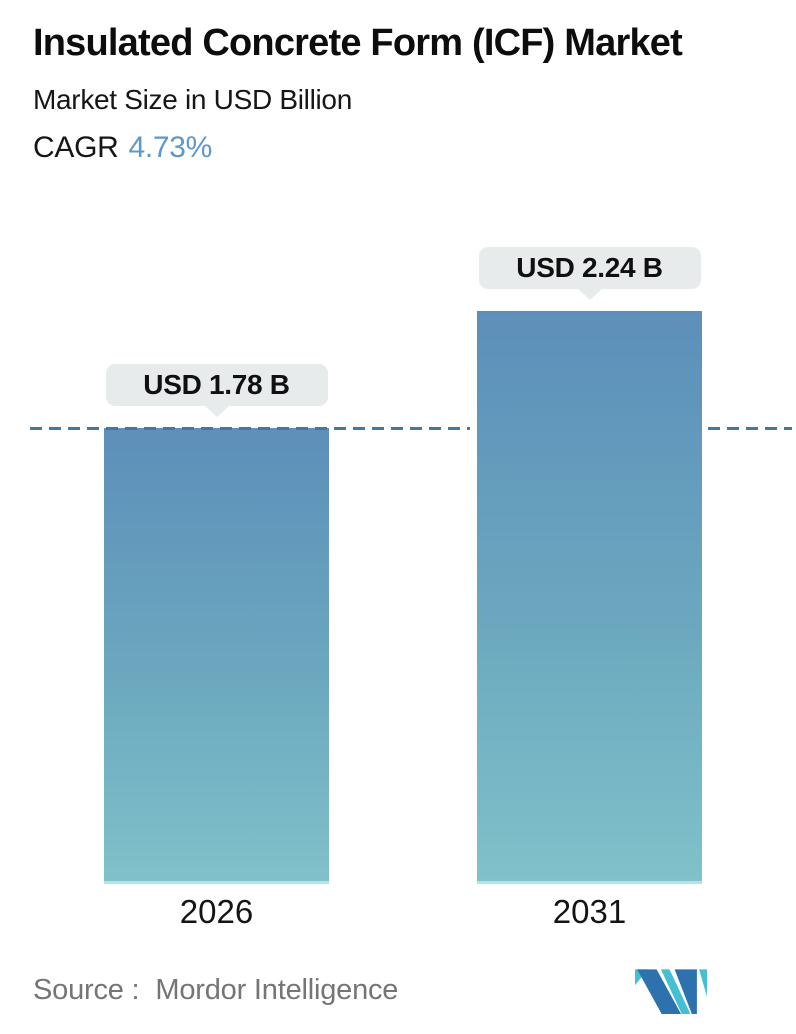 The height and width of the screenshot is (1034, 796). Describe the element at coordinates (192, 99) in the screenshot. I see `chart-subtitle: Market Size in USD Billion` at that location.